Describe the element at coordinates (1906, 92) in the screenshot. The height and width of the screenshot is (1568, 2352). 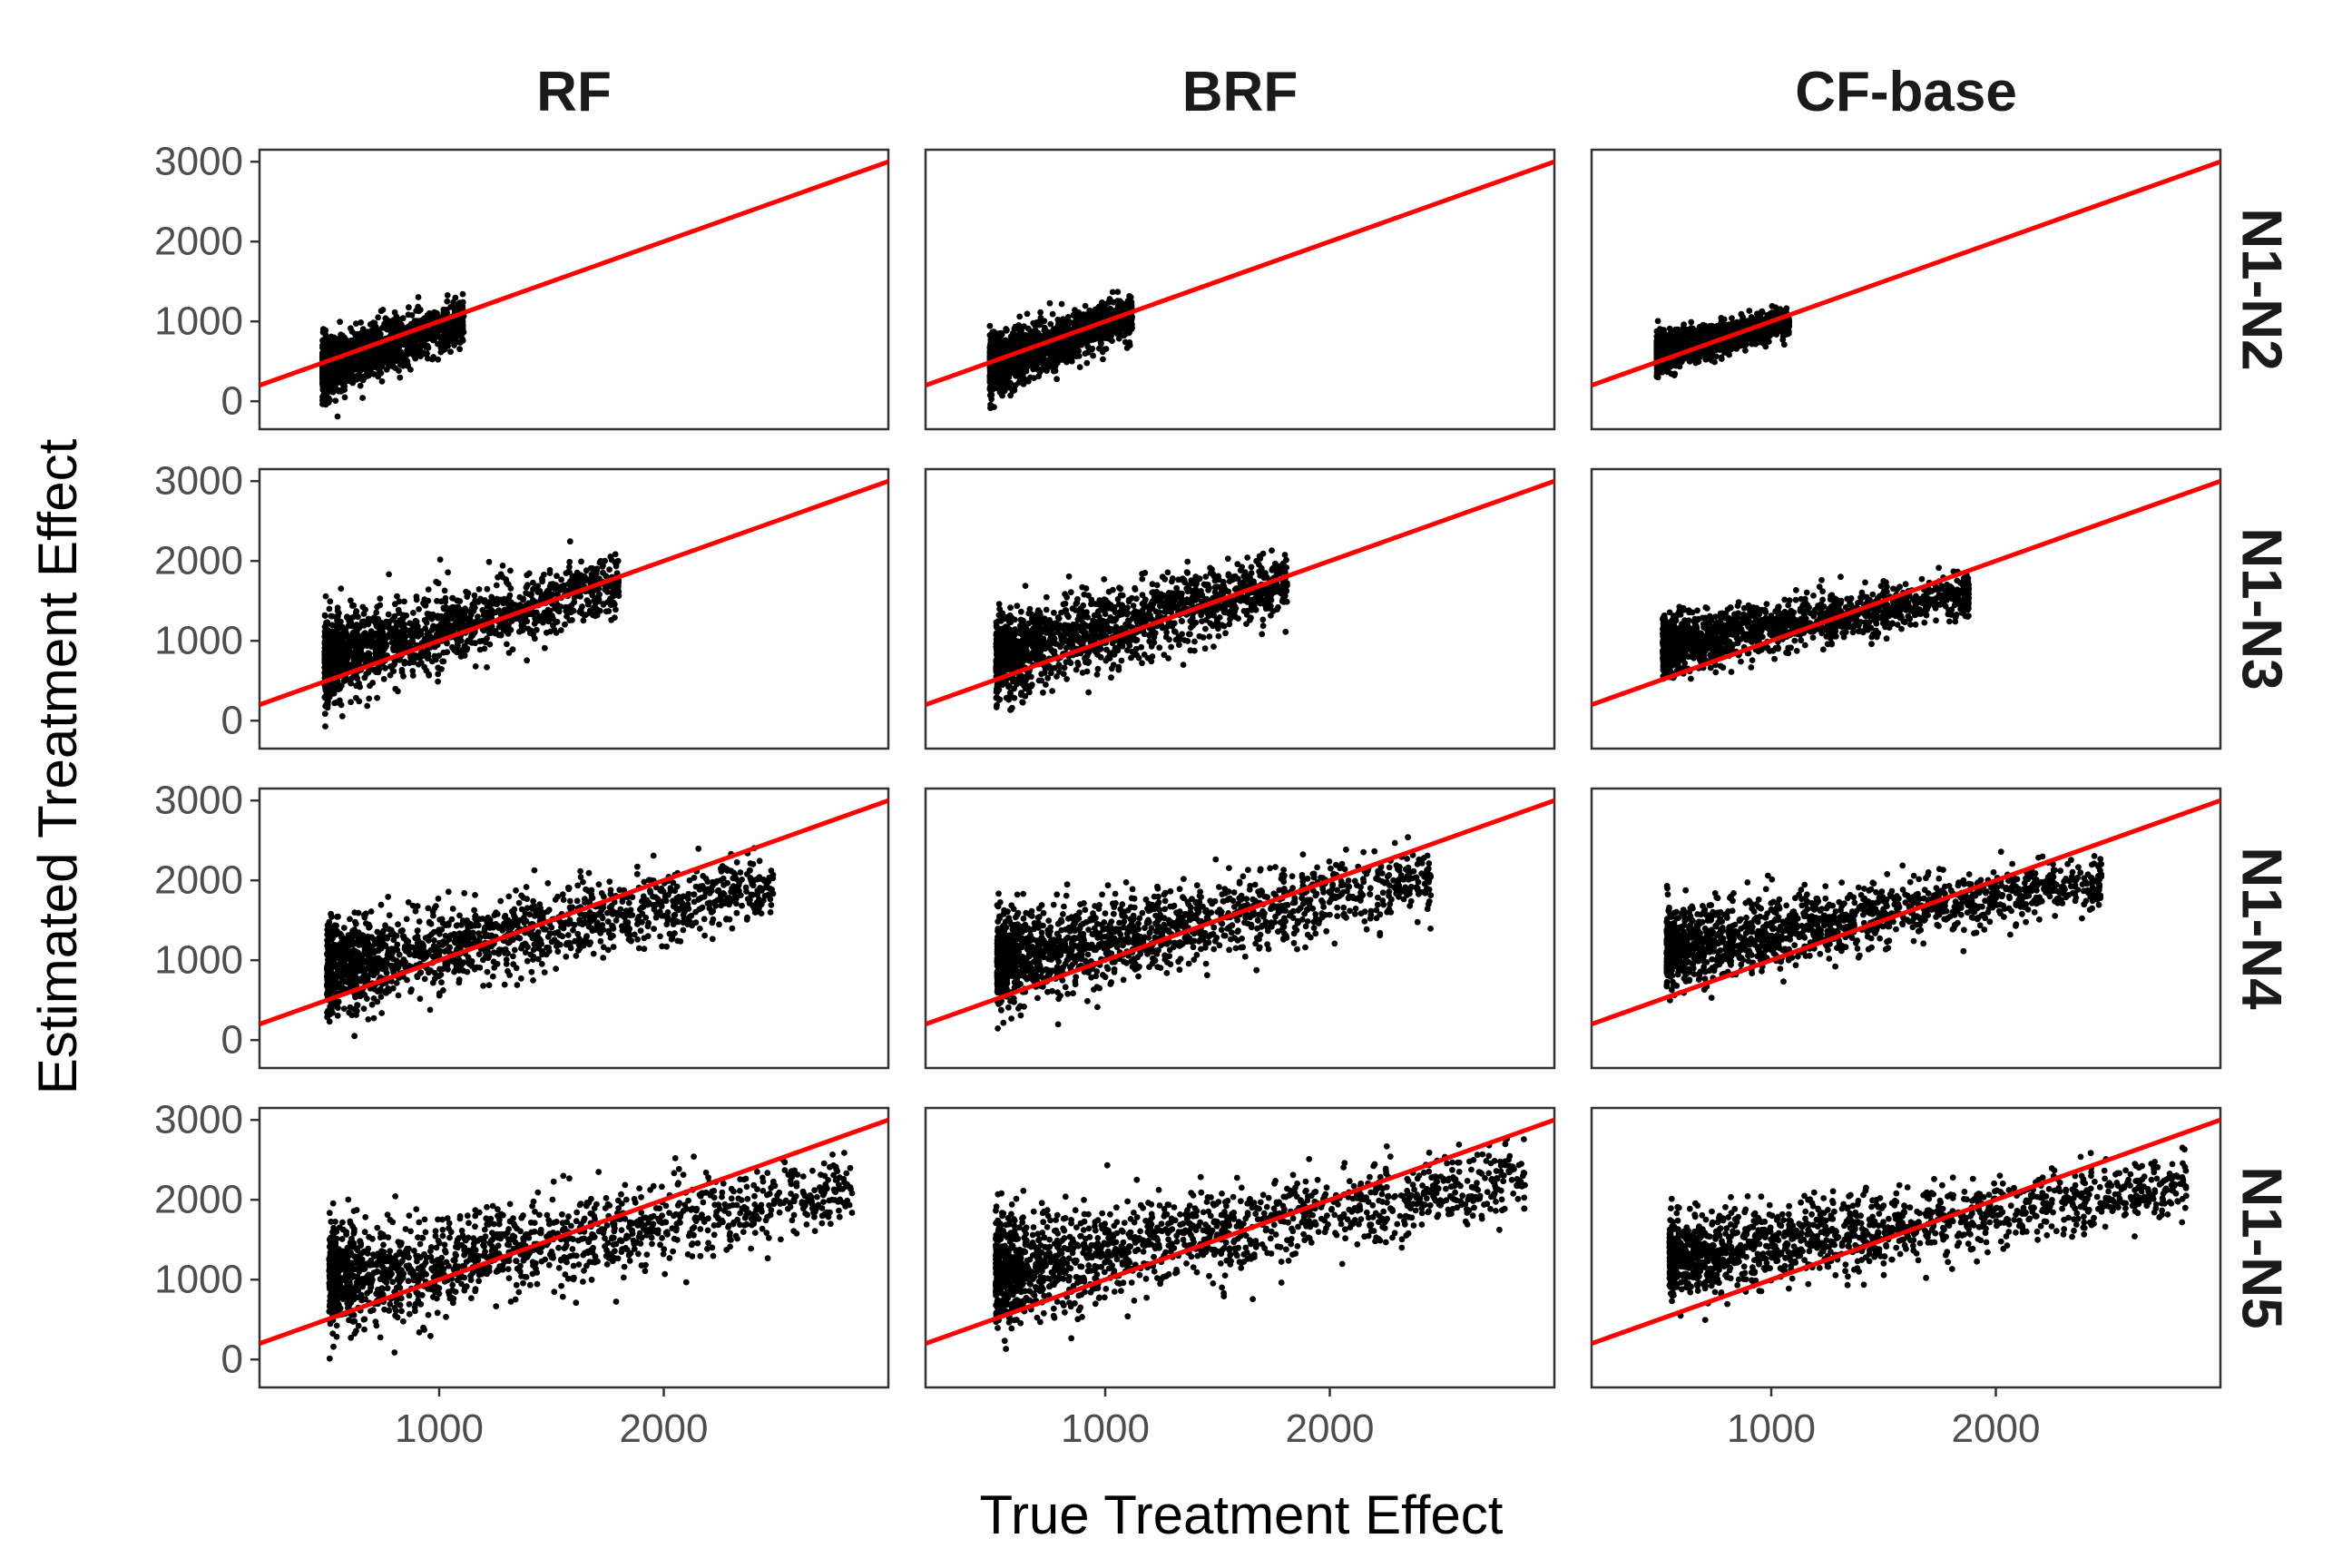
I see `column-strip-label: CF-base` at that location.